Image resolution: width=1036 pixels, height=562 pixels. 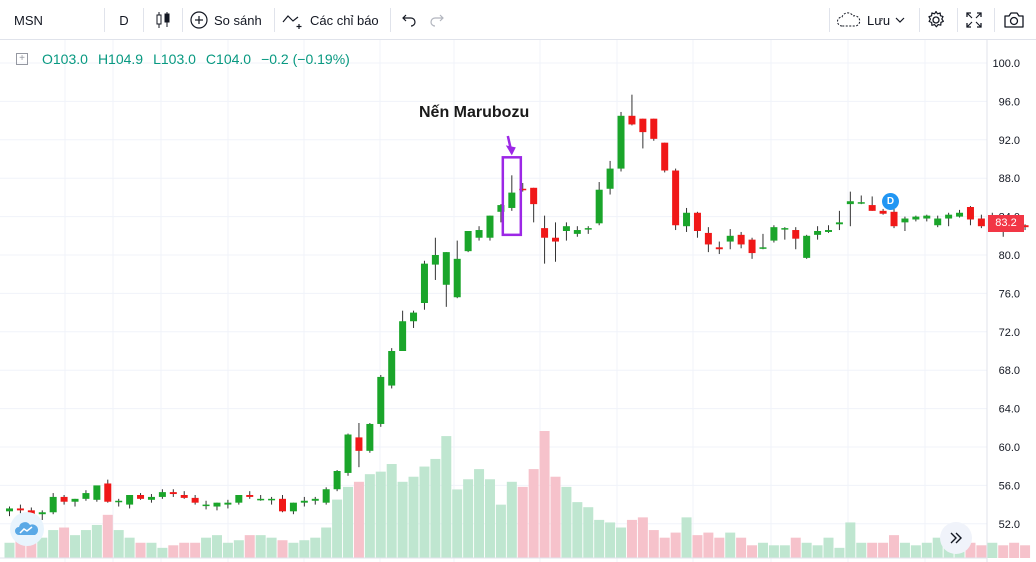 I want to click on tradingview-logo-button, so click(x=27, y=529).